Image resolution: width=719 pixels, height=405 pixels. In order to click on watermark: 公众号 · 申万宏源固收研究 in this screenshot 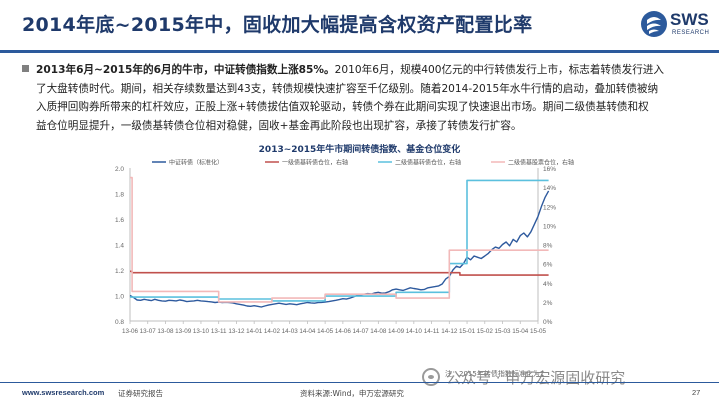, I will do `click(567, 378)`.